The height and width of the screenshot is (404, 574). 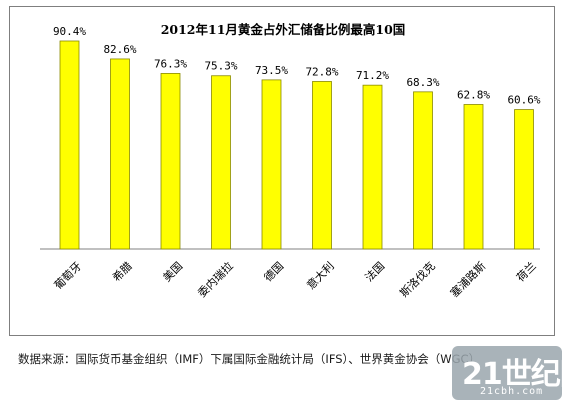 What do you see at coordinates (473, 95) in the screenshot?
I see `value-label-9: 62.8%` at bounding box center [473, 95].